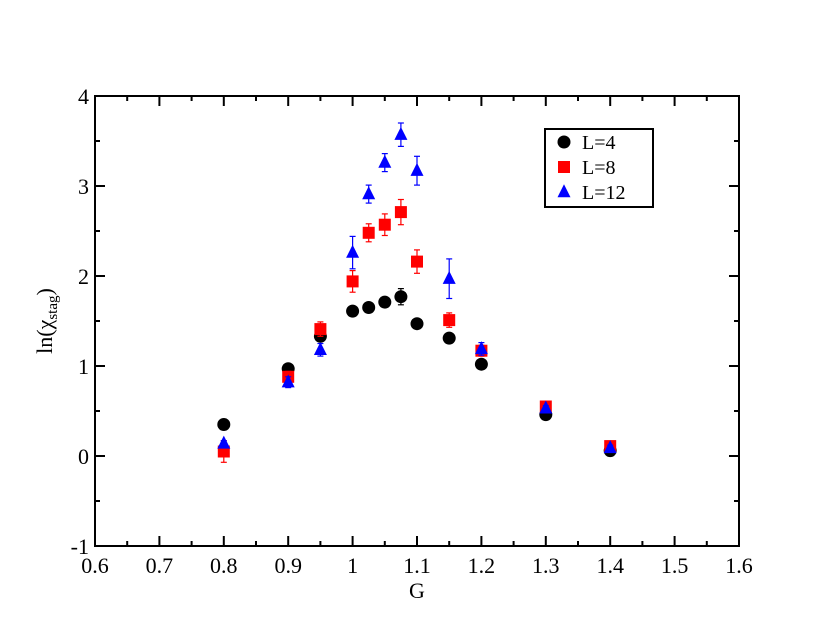 The height and width of the screenshot is (642, 830). What do you see at coordinates (352, 565) in the screenshot?
I see `x-tick-label: 1` at bounding box center [352, 565].